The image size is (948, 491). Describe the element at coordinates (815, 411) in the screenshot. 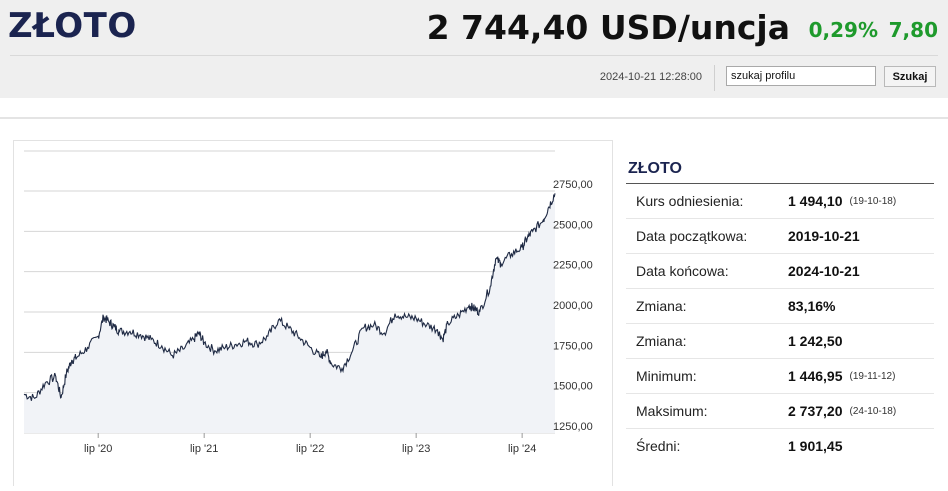

I see `info-row-value: 2 737,20` at that location.